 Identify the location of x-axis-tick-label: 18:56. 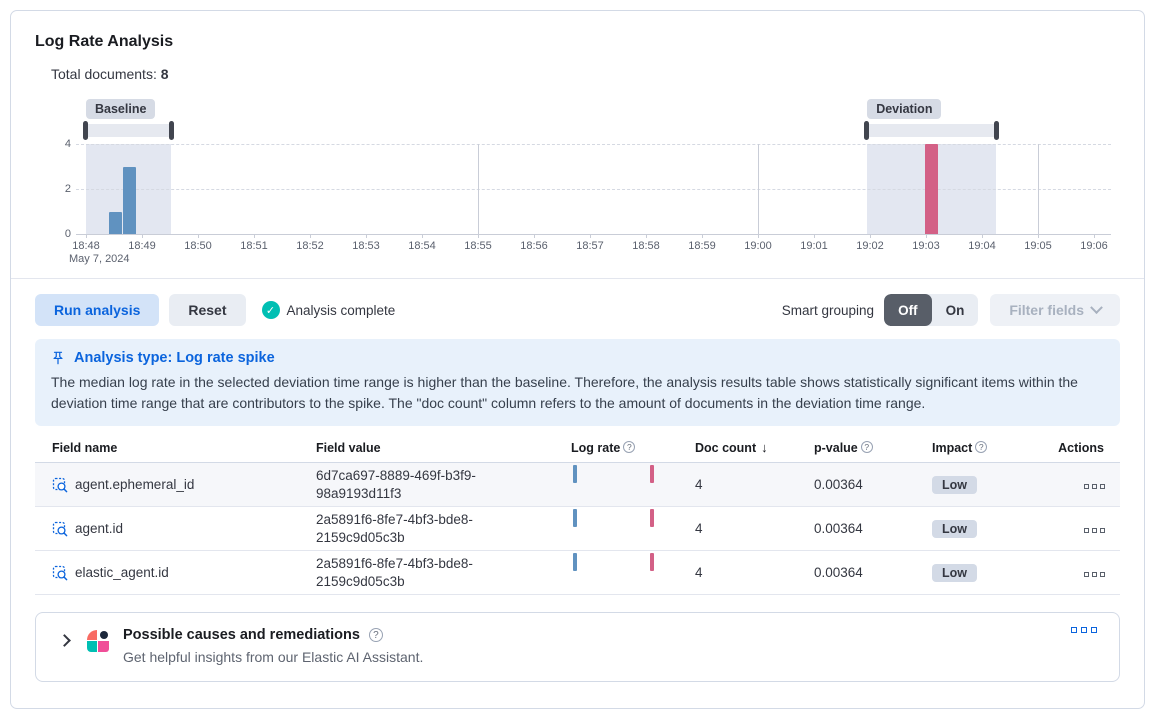
(534, 246).